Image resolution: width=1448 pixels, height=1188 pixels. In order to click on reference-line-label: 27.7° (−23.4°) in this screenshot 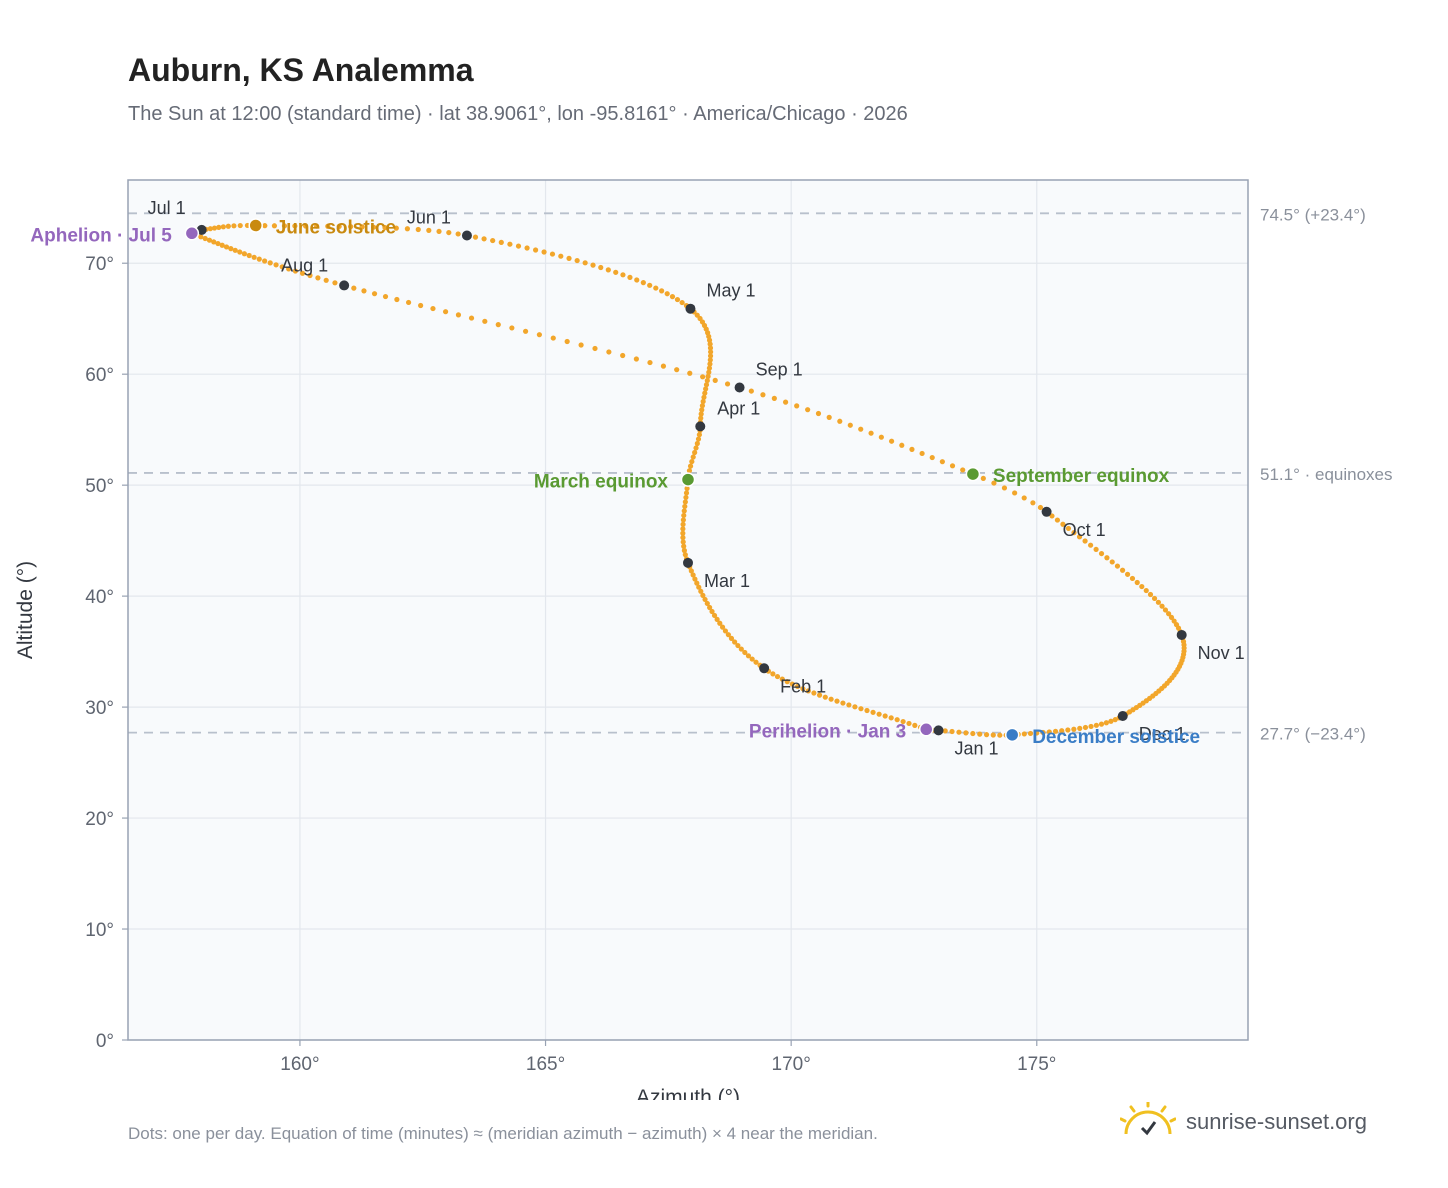, I will do `click(1313, 734)`.